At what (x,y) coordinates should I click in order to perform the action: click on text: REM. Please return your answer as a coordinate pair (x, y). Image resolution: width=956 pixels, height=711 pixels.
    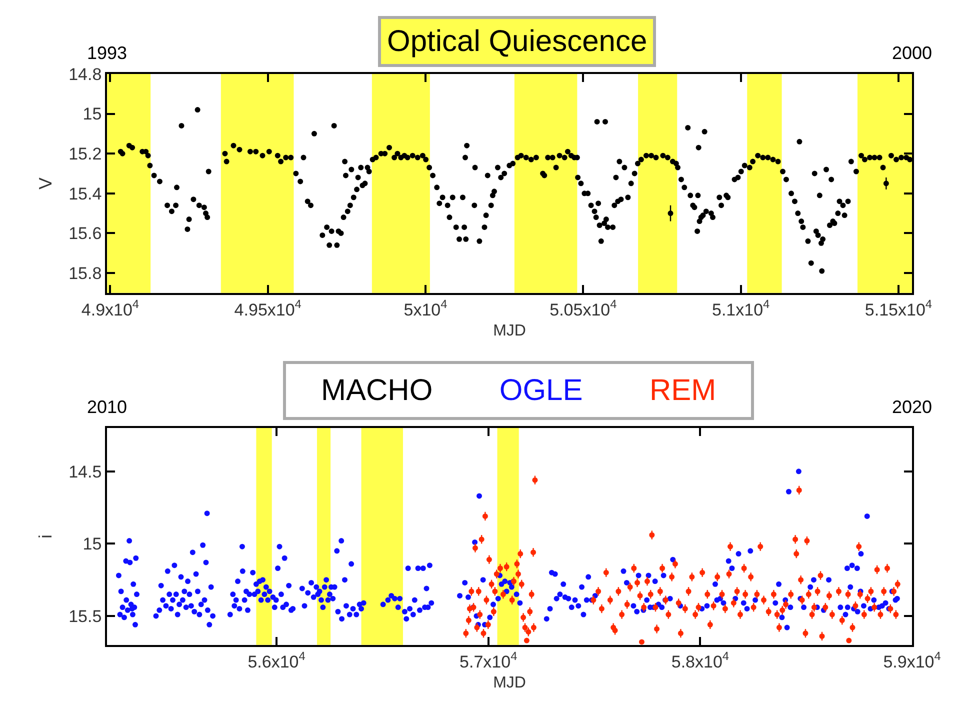
    Looking at the image, I should click on (682, 390).